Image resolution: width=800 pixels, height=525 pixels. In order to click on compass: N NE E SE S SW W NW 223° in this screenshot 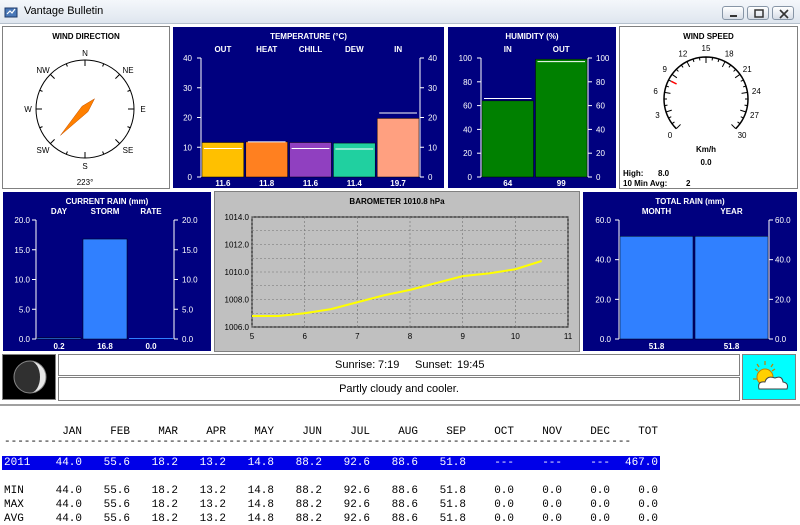, I will do `click(84, 118)`.